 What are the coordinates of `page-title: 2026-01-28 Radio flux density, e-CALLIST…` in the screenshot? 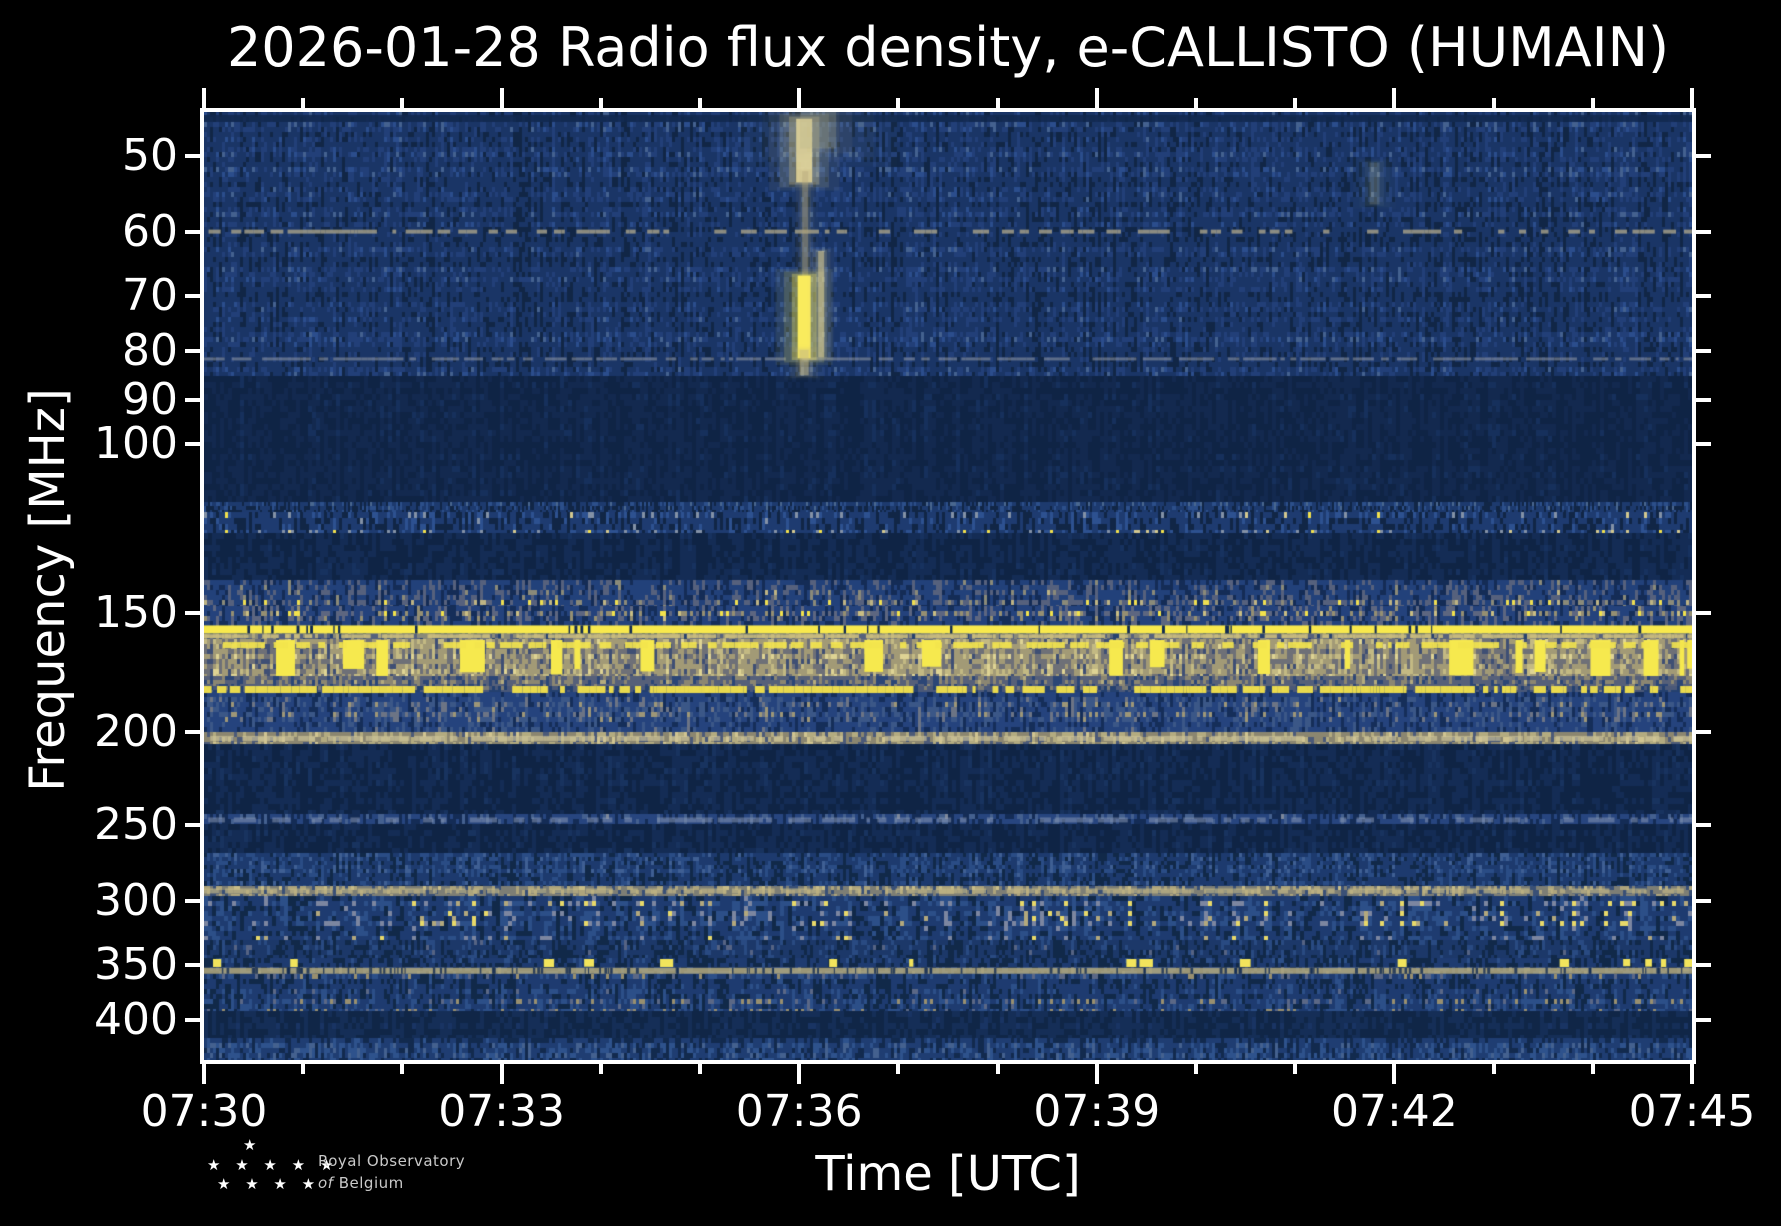 It's located at (948, 47).